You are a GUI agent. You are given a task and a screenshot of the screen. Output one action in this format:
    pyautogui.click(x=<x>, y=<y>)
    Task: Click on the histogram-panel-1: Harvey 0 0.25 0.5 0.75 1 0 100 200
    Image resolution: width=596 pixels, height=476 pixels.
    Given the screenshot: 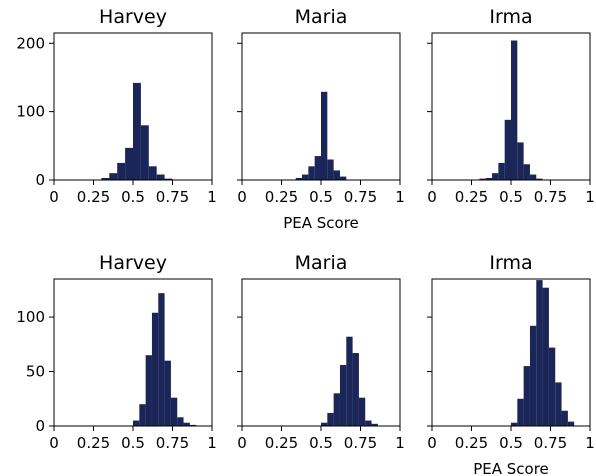 What is the action you would take?
    pyautogui.click(x=116, y=106)
    